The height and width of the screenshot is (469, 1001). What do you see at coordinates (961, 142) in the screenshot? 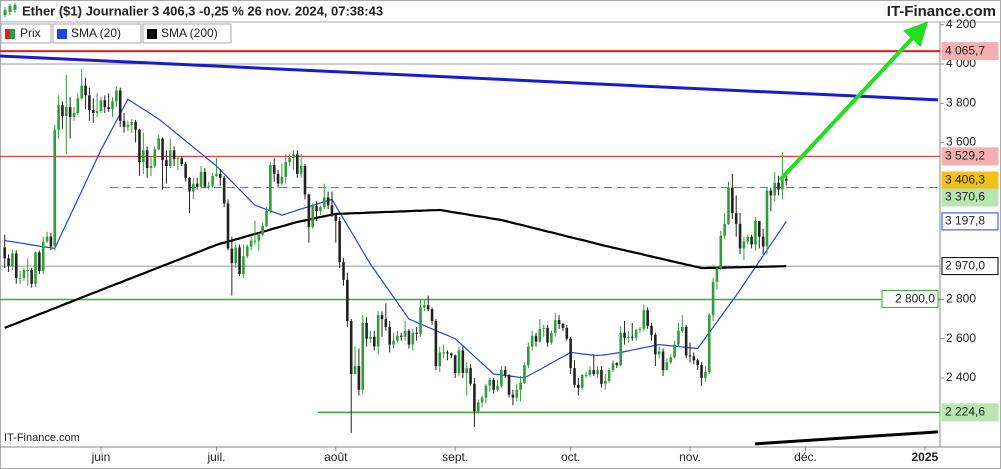
I see `y-tick-label: 3 600` at bounding box center [961, 142].